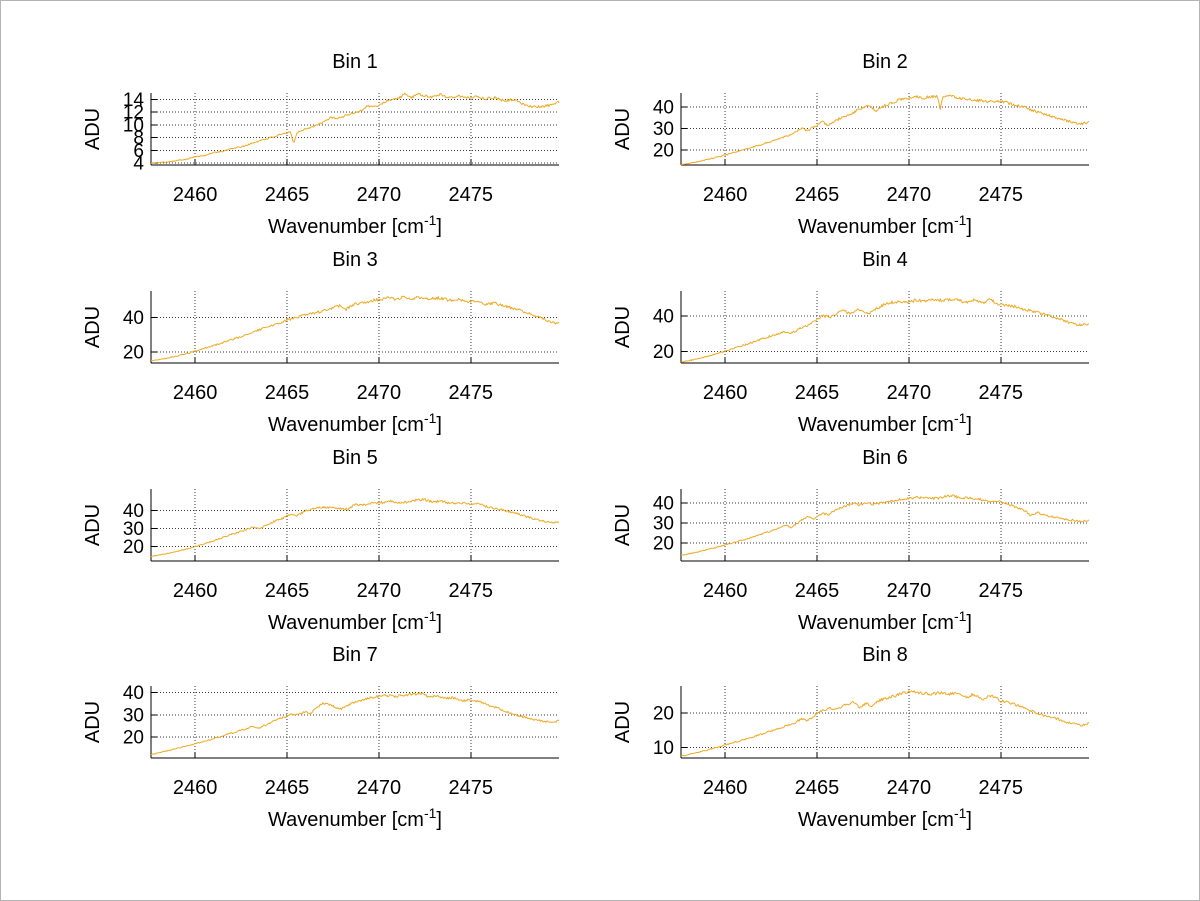 The image size is (1200, 901). What do you see at coordinates (355, 260) in the screenshot?
I see `subplot-title: Bin 3` at bounding box center [355, 260].